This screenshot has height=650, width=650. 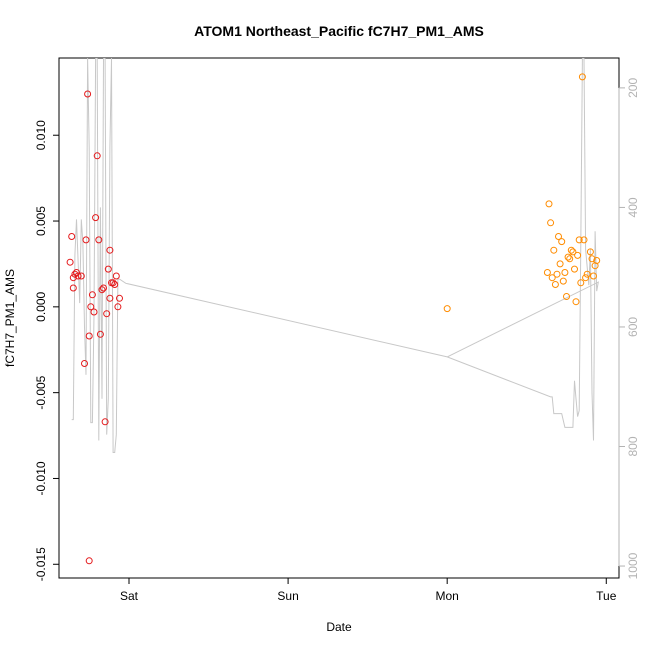 I want to click on x-axis-label: Date, so click(x=339, y=627).